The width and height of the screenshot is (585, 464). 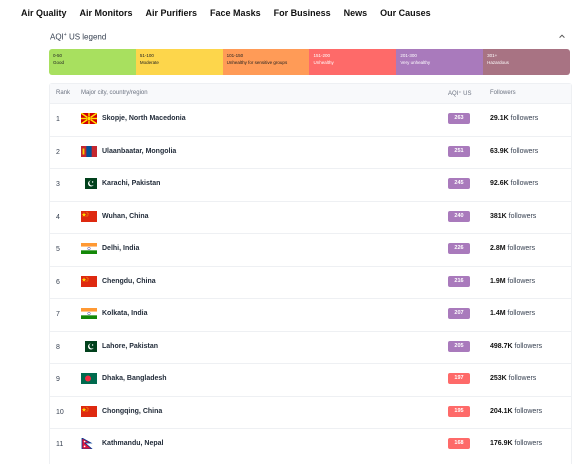 What do you see at coordinates (310, 152) in the screenshot?
I see `table-row: 2 Ulaanbaatar, Mongolia 251 63.9K followers` at bounding box center [310, 152].